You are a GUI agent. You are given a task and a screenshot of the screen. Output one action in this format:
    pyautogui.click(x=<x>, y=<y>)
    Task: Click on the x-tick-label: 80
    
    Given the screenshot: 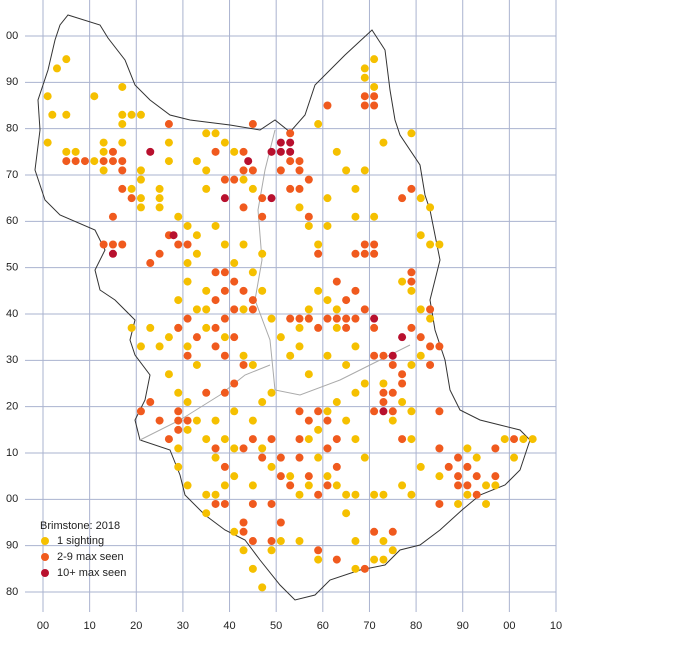 What is the action you would take?
    pyautogui.click(x=416, y=626)
    